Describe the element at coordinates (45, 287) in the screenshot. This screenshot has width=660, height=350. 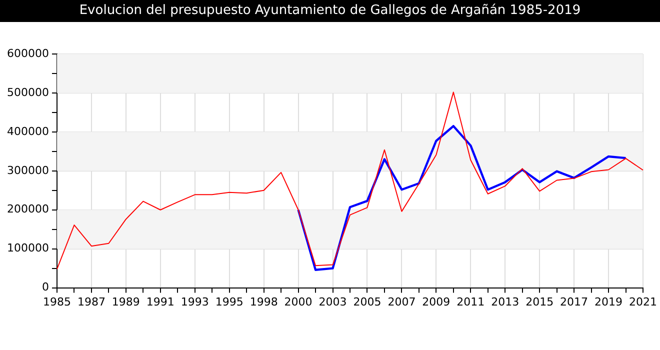
I see `y-tick-label: 0` at that location.